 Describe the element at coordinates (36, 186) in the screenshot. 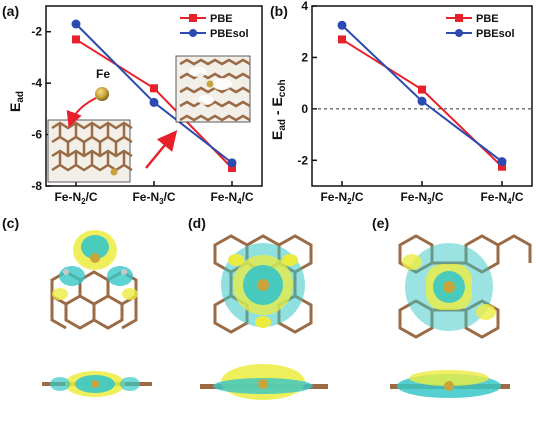

I see `chart-a-ytick-label: -8` at that location.